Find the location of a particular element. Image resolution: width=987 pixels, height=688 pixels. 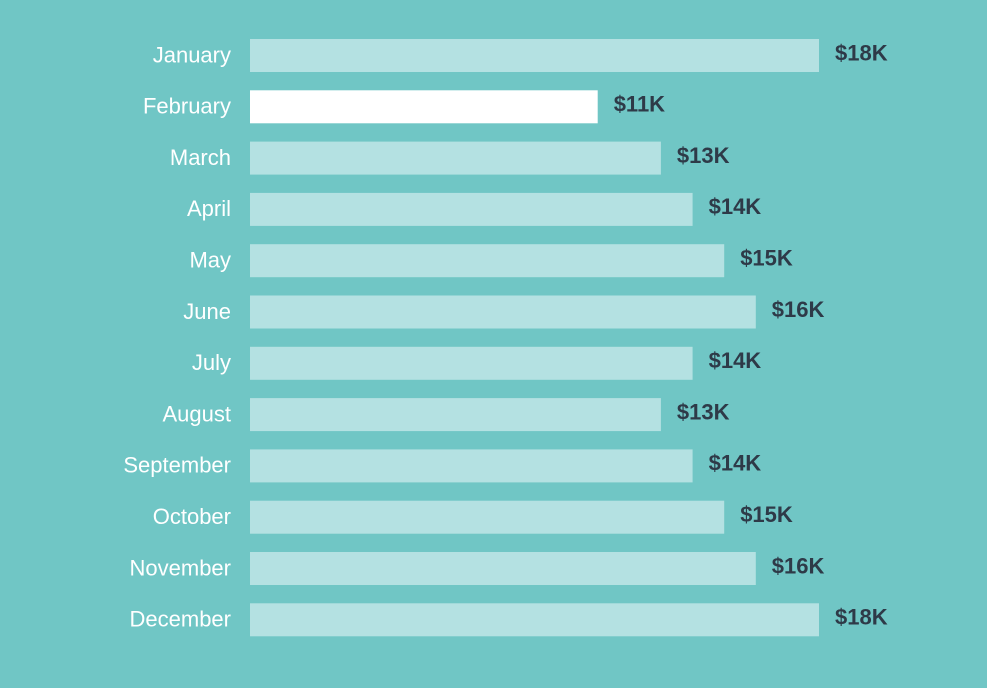

bar-october is located at coordinates (487, 517).